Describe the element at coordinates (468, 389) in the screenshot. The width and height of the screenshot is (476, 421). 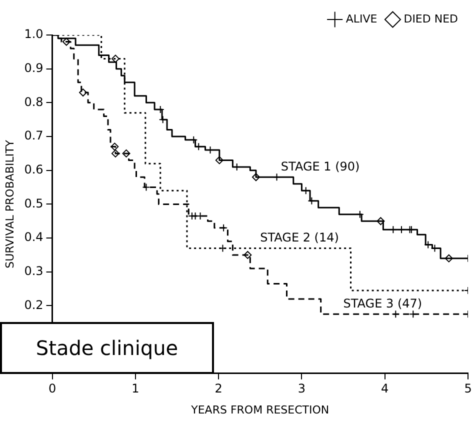
I see `x-tick-label: 5` at that location.